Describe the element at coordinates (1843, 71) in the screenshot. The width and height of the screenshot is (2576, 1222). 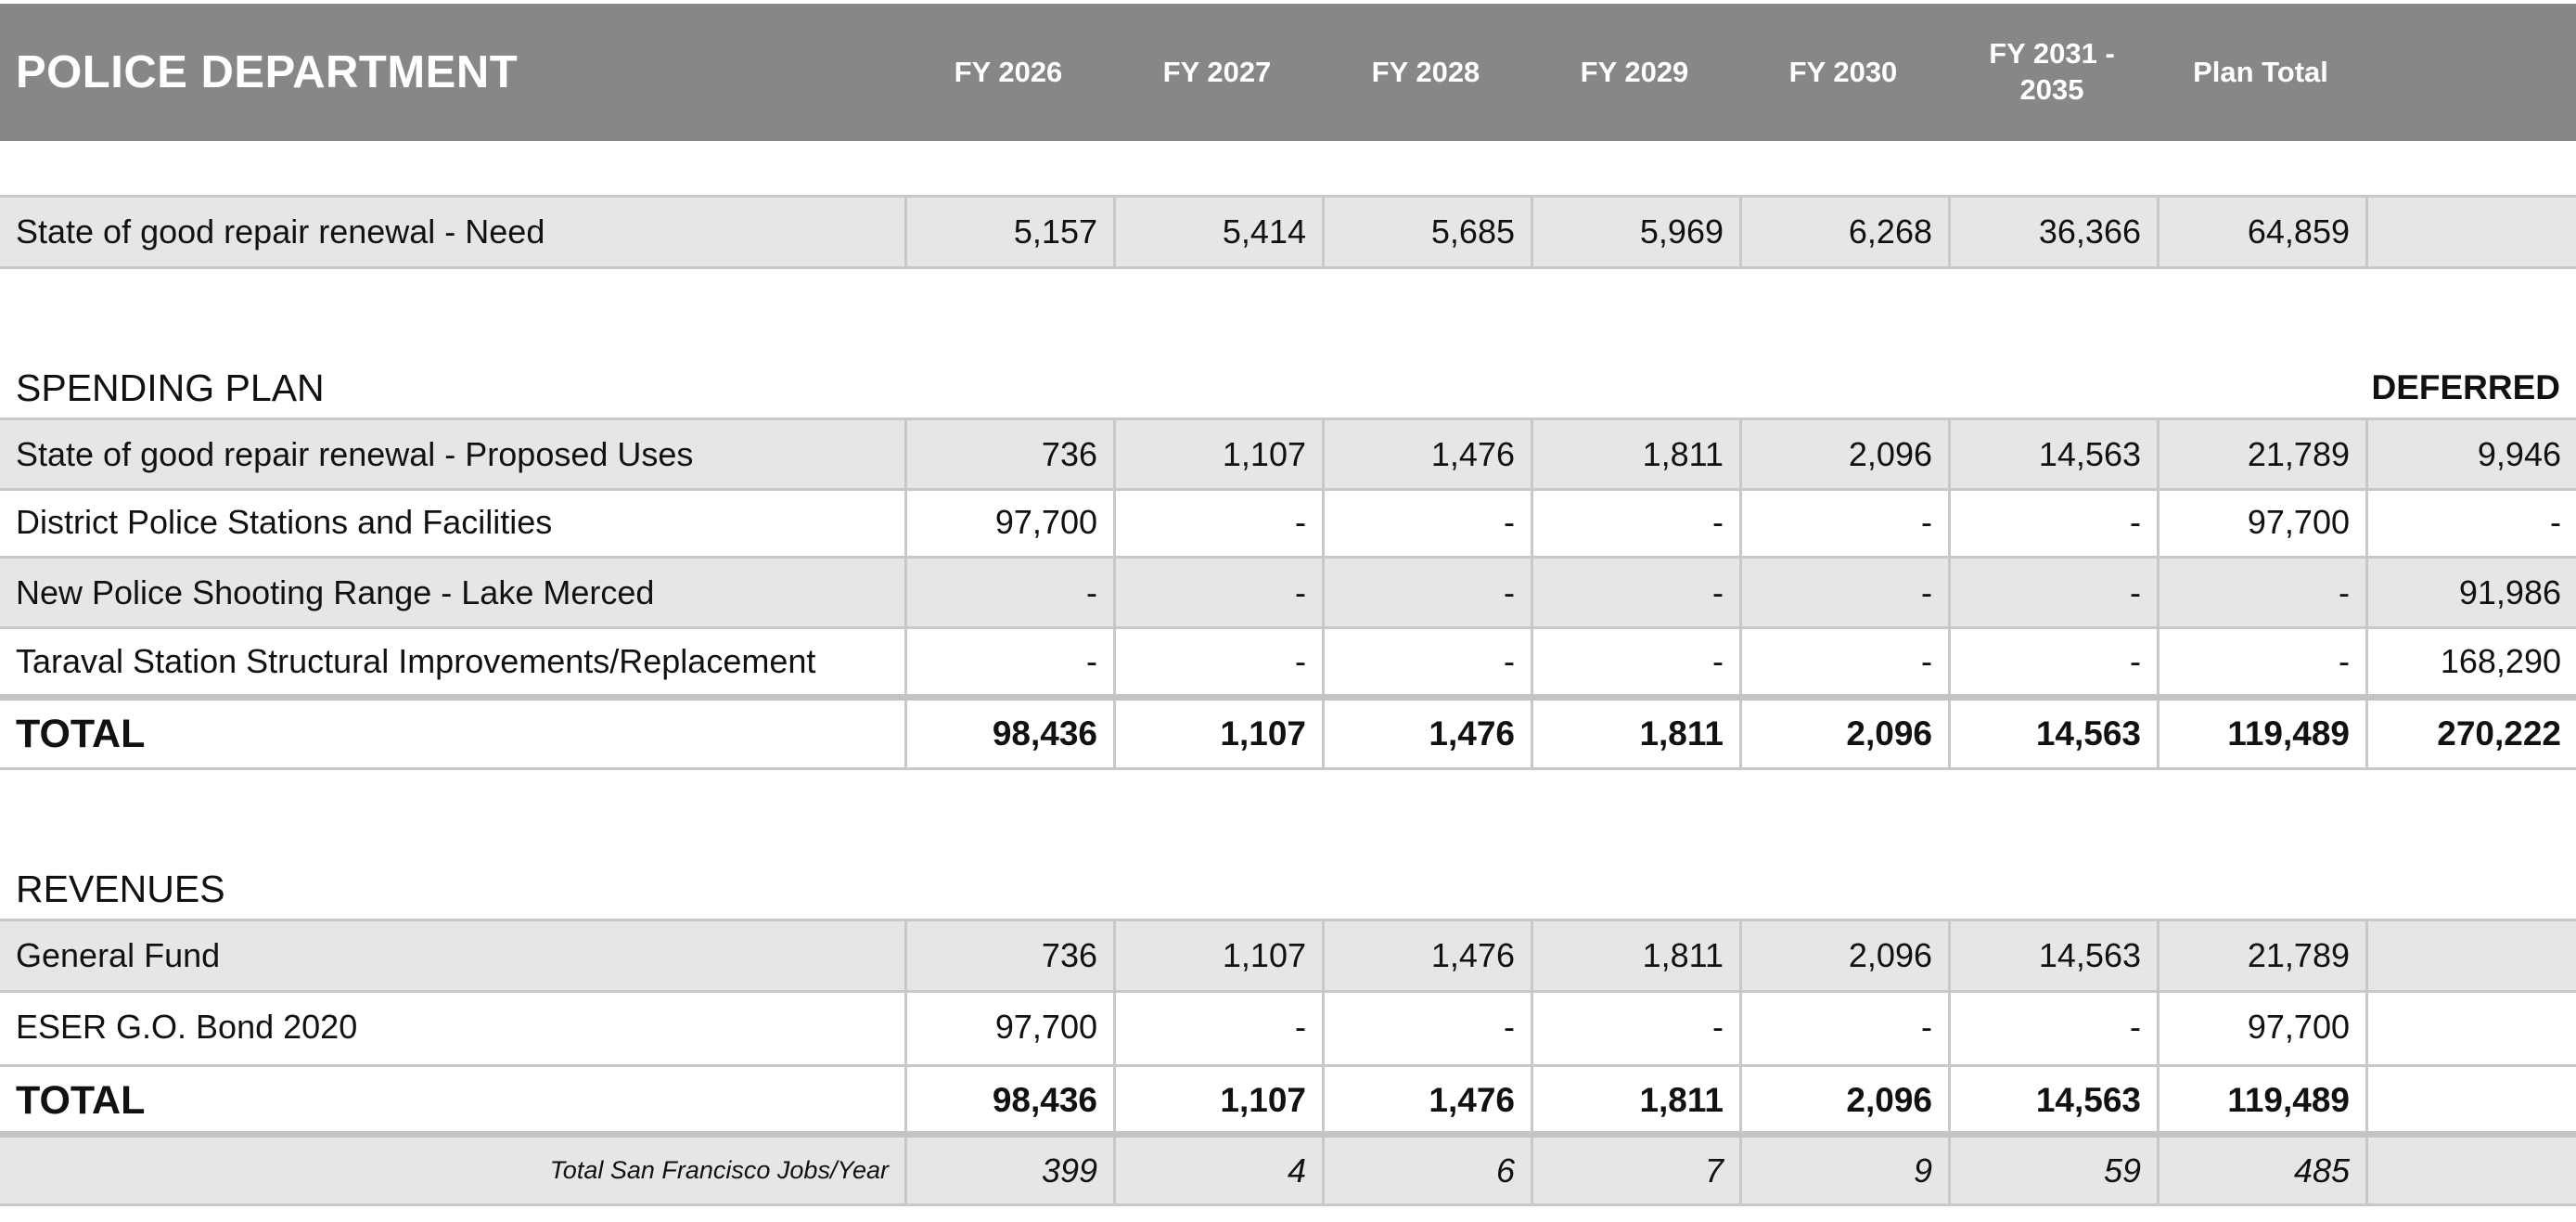
I see `column-header-fy2030: FY 2030` at that location.